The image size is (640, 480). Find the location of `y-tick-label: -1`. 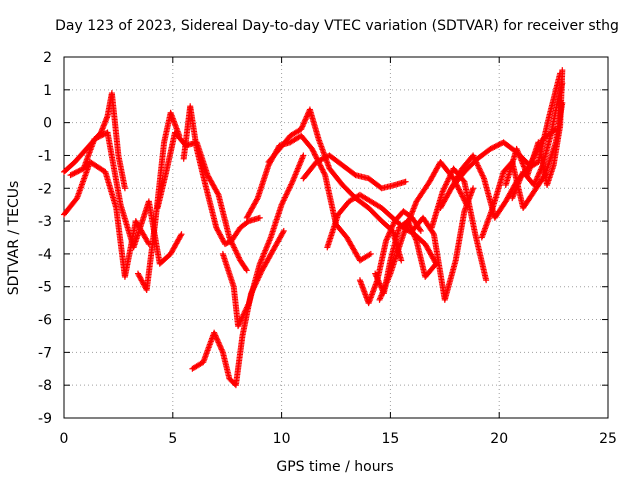

y-tick-label: -1 is located at coordinates (45, 156).